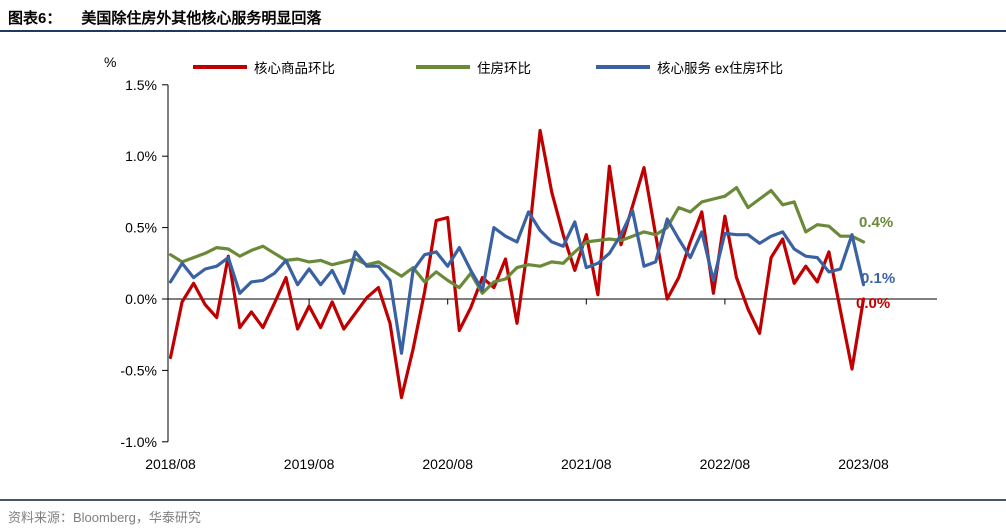  What do you see at coordinates (473, 67) in the screenshot?
I see `legend-item-housing: 住房环比` at bounding box center [473, 67].